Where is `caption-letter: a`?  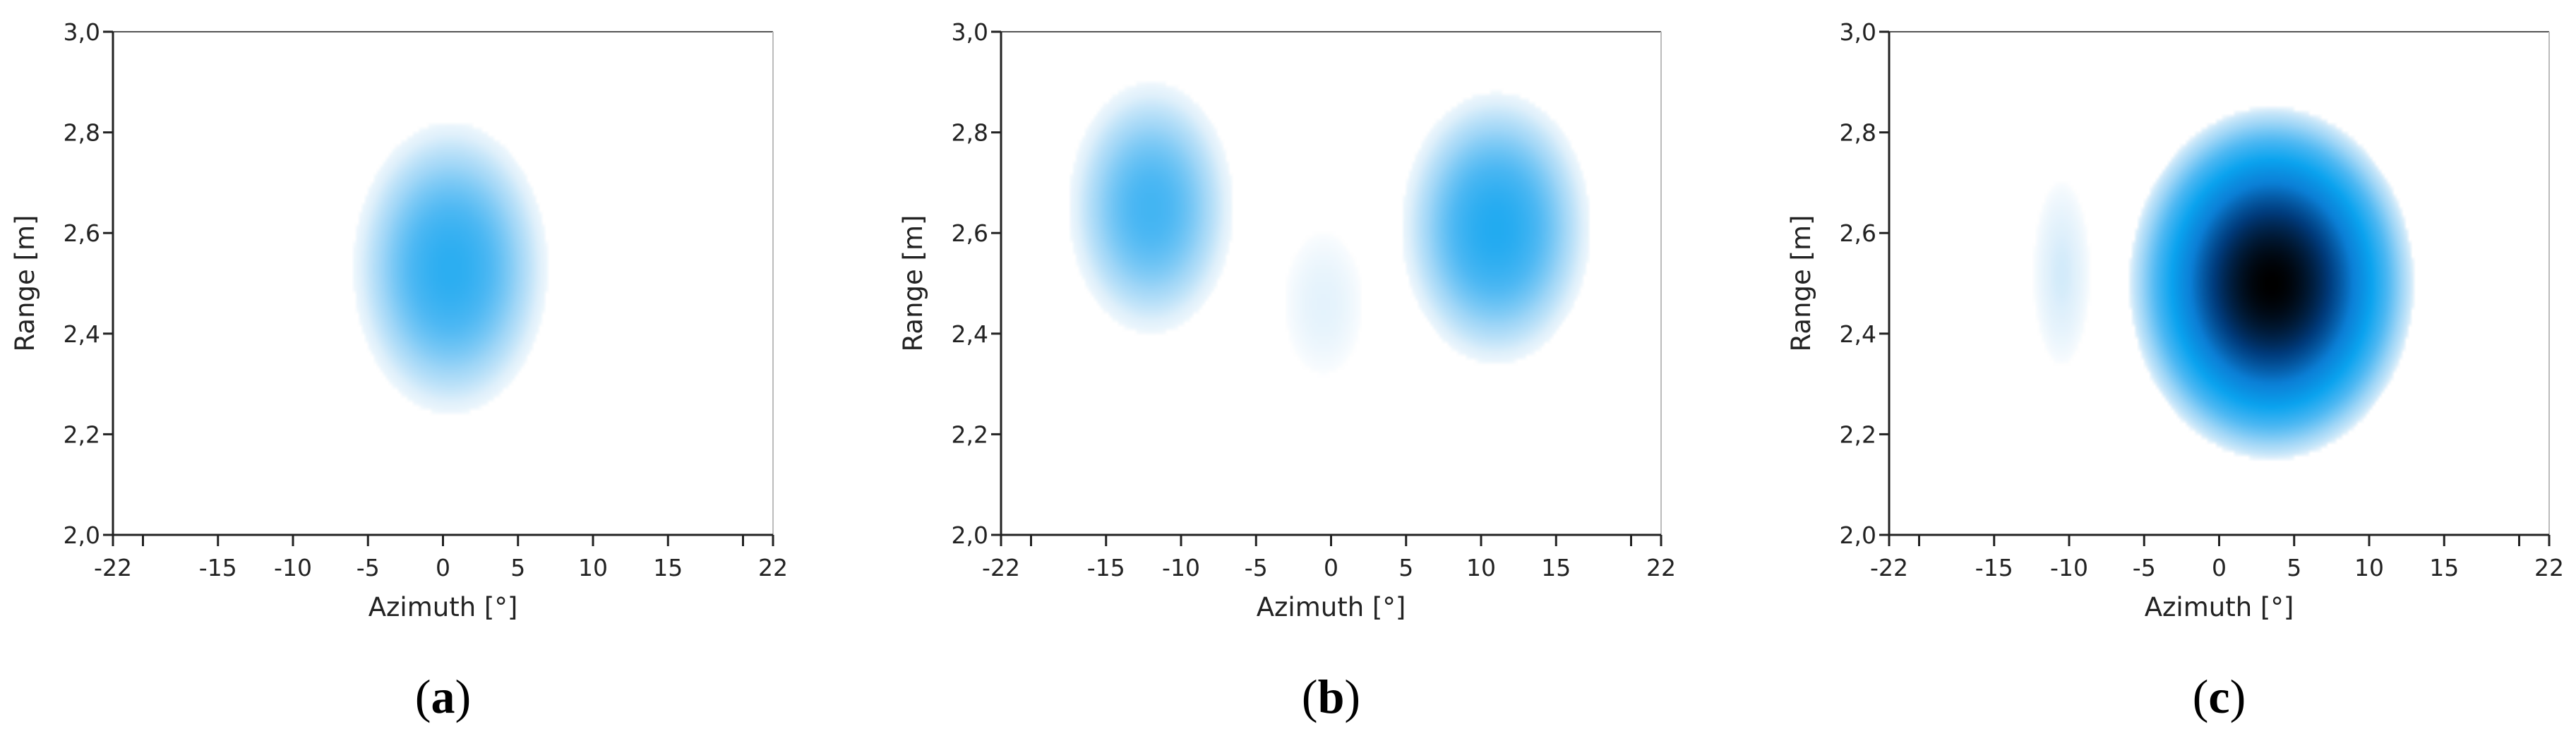 caption-letter: a is located at coordinates (443, 696).